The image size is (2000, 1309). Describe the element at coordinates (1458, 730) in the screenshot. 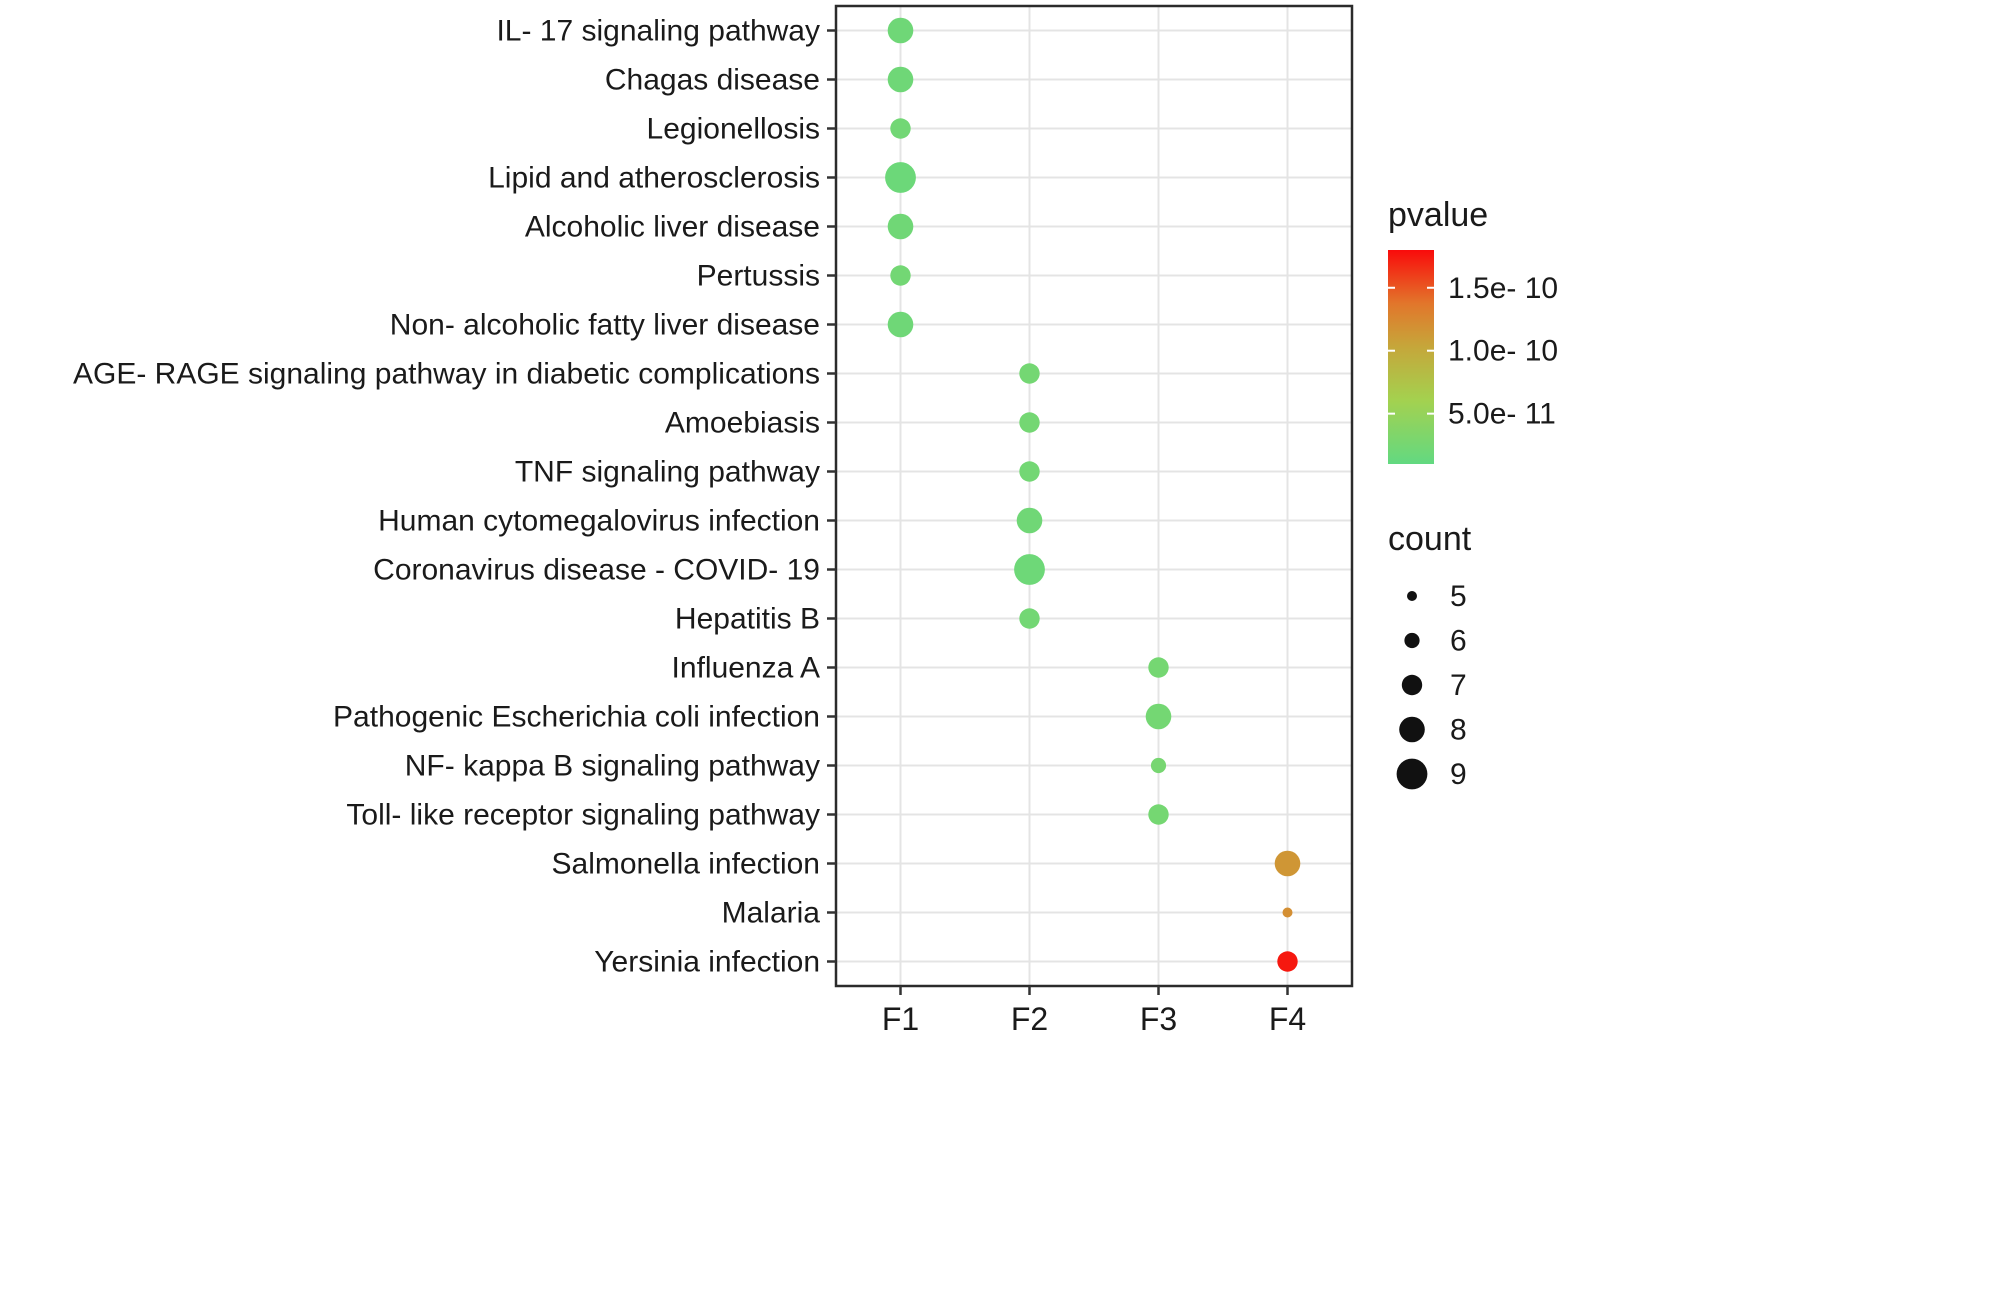

I see `count-legend-label: 8` at that location.